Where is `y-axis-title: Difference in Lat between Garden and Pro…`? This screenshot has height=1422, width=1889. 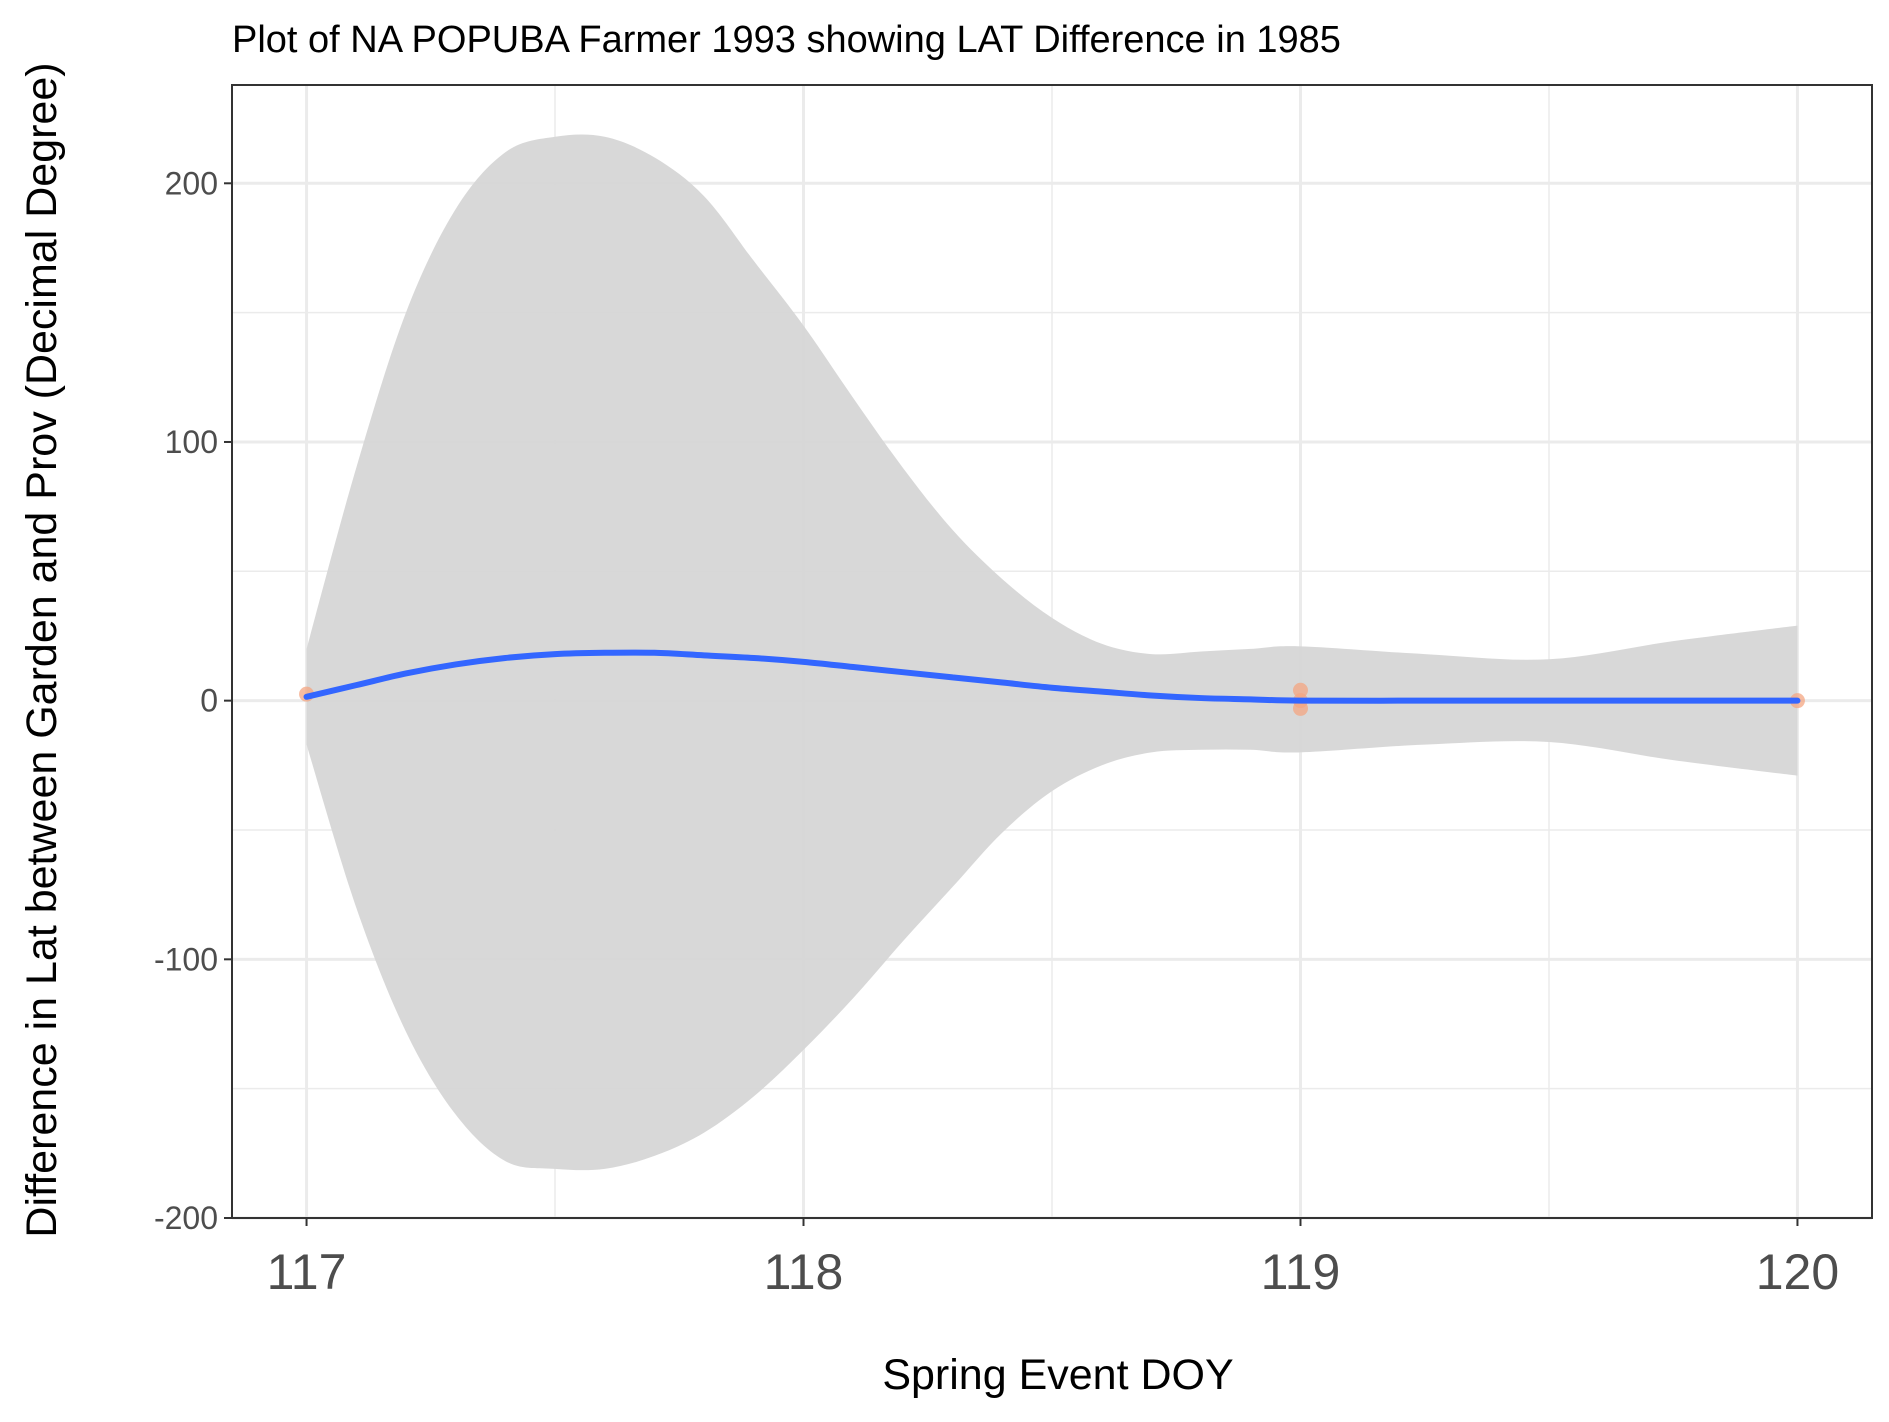
y-axis-title: Difference in Lat between Garden and Pro… is located at coordinates (42, 649).